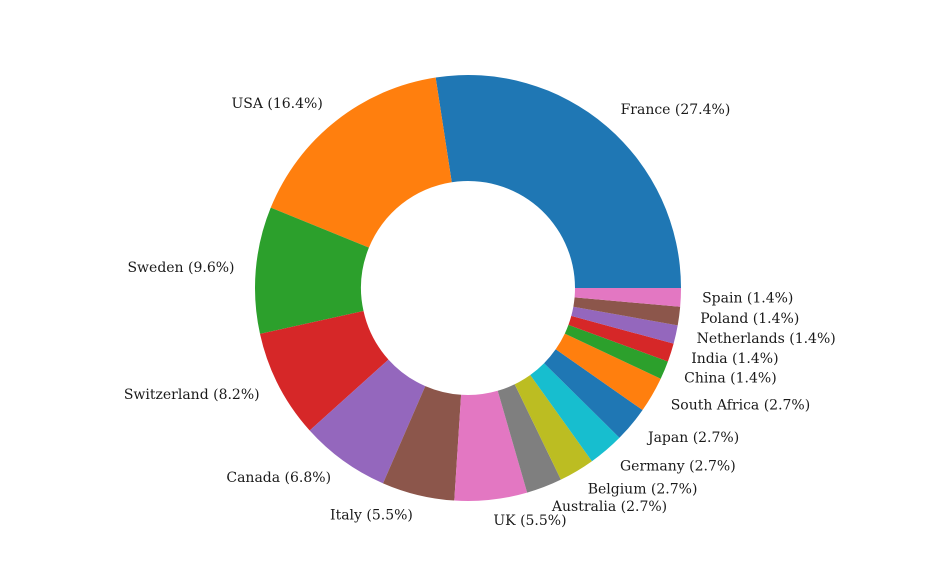 This screenshot has width=936, height=576. Describe the element at coordinates (627, 297) in the screenshot. I see `slice-spain` at that location.